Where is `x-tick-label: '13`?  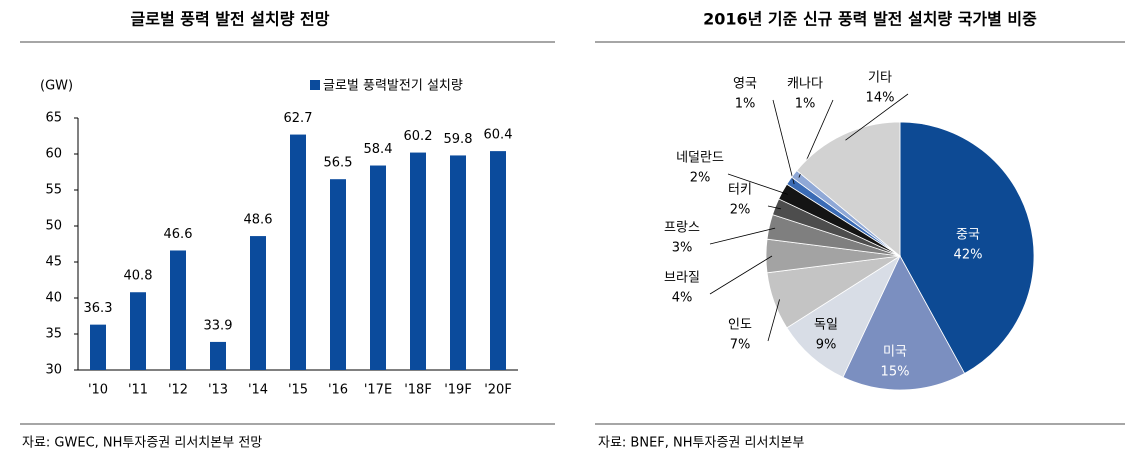 x-tick-label: '13 is located at coordinates (218, 390).